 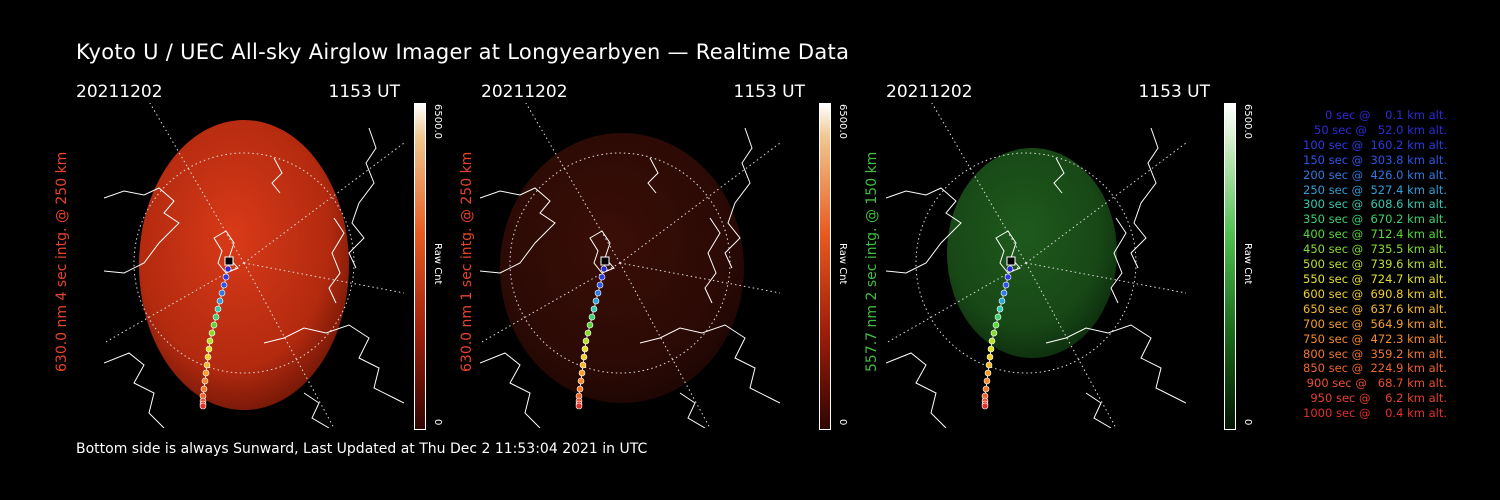 What do you see at coordinates (437, 422) in the screenshot?
I see `panel-1-colorbar-min: 0` at bounding box center [437, 422].